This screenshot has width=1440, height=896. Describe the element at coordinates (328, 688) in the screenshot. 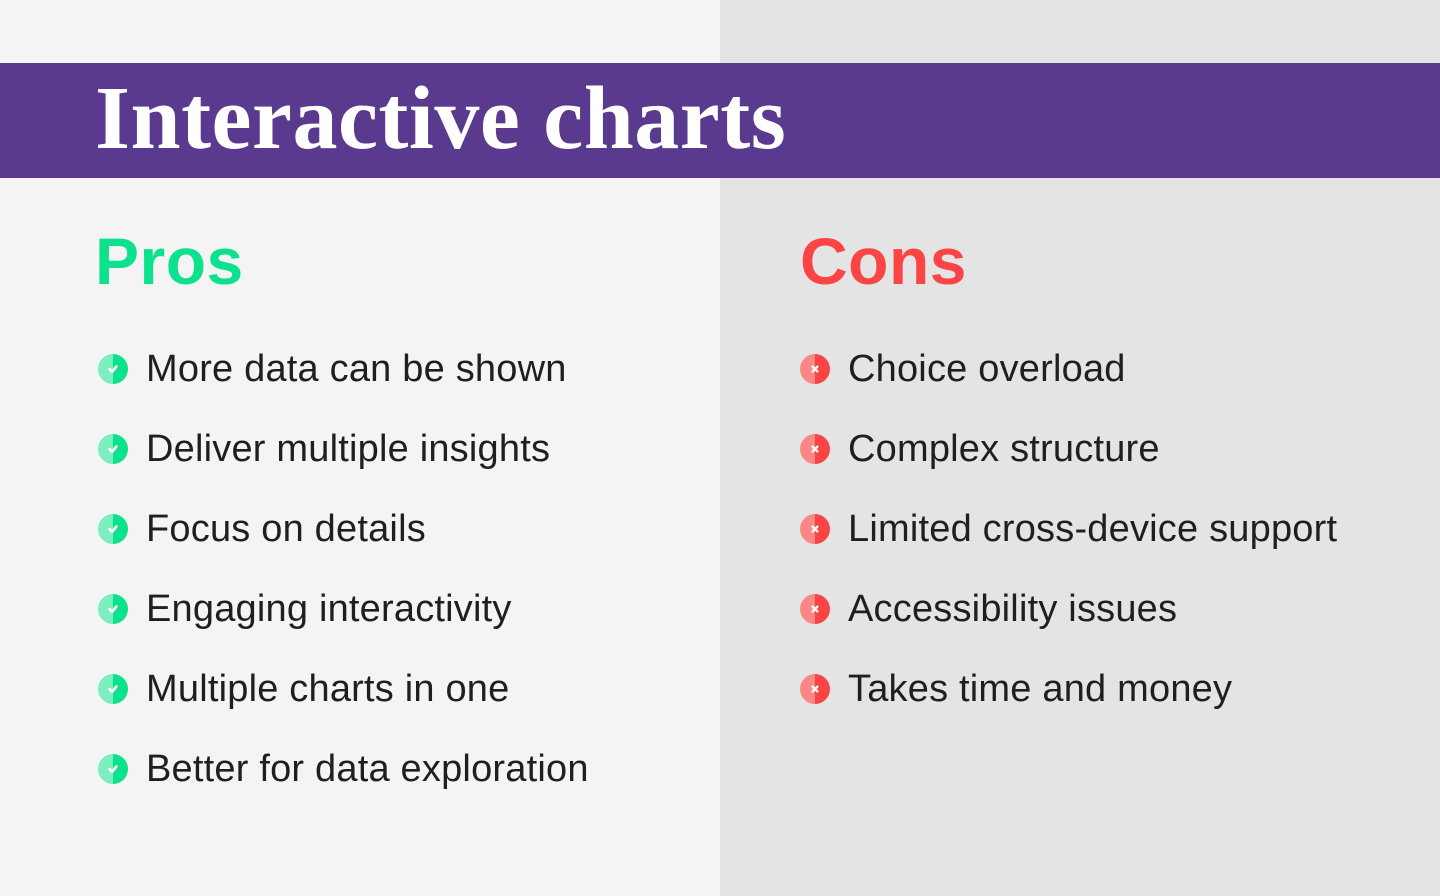

I see `list-item-label: Multiple charts in one` at that location.